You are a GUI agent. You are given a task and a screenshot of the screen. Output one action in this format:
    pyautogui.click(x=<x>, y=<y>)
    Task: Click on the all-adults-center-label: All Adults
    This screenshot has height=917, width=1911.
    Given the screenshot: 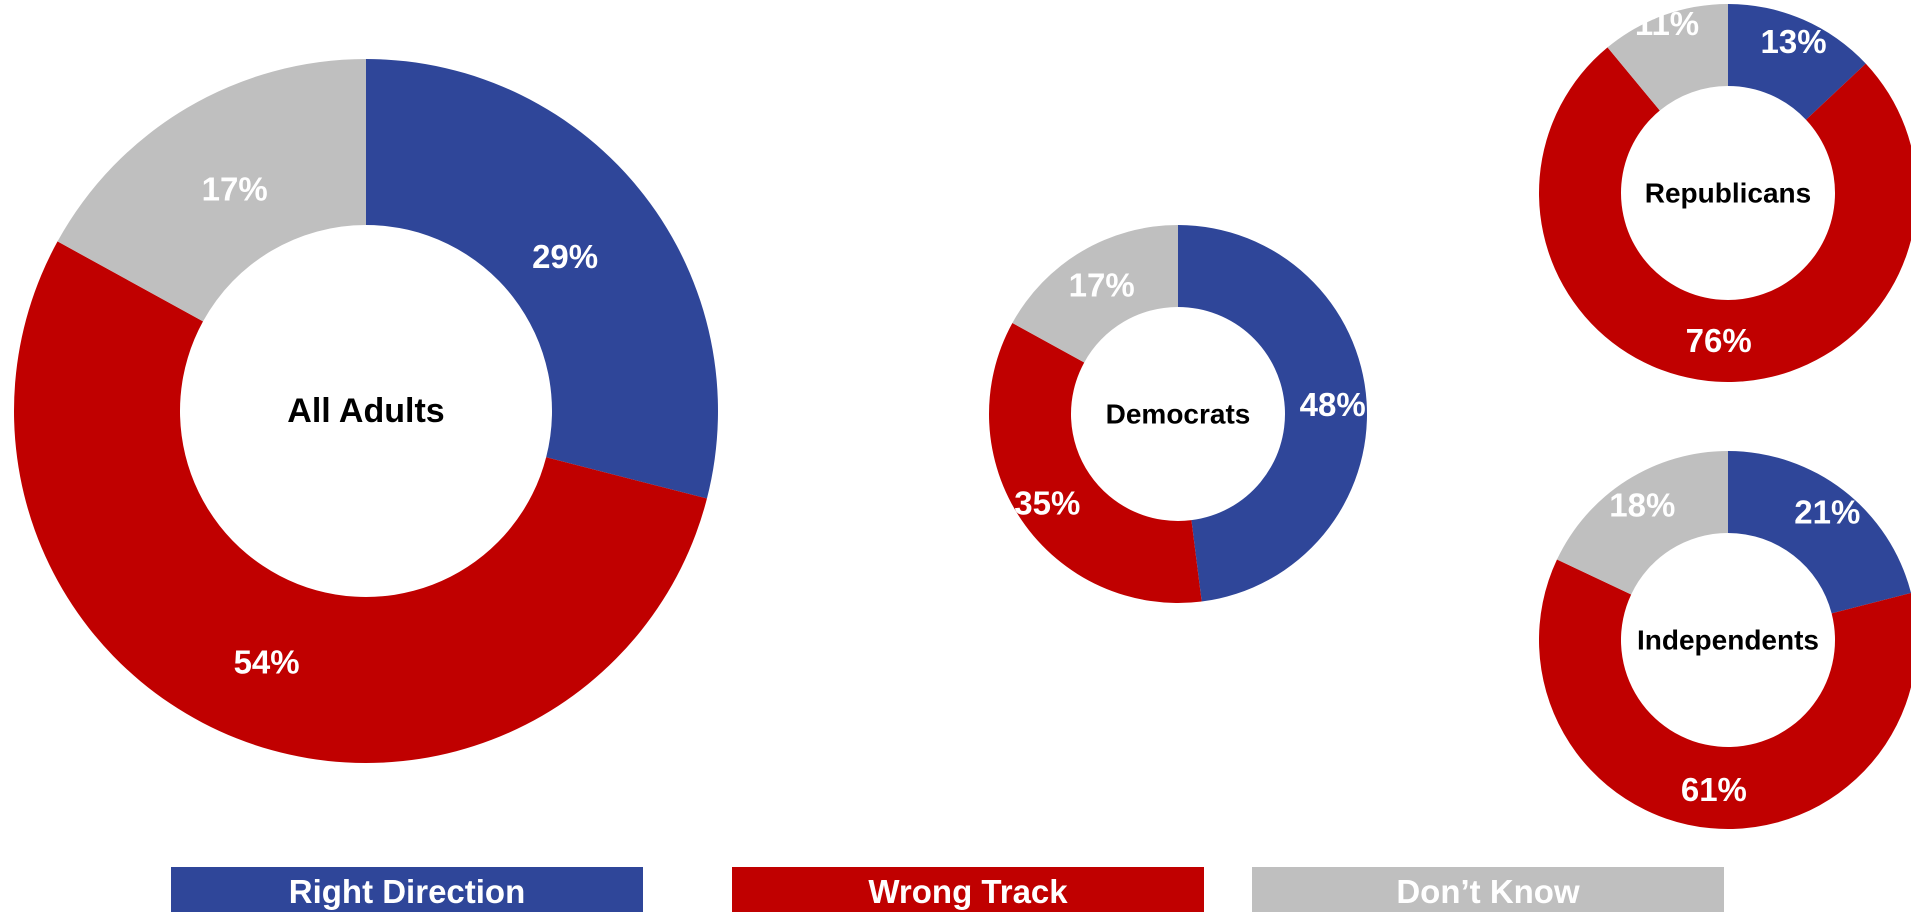 What is the action you would take?
    pyautogui.click(x=365, y=411)
    